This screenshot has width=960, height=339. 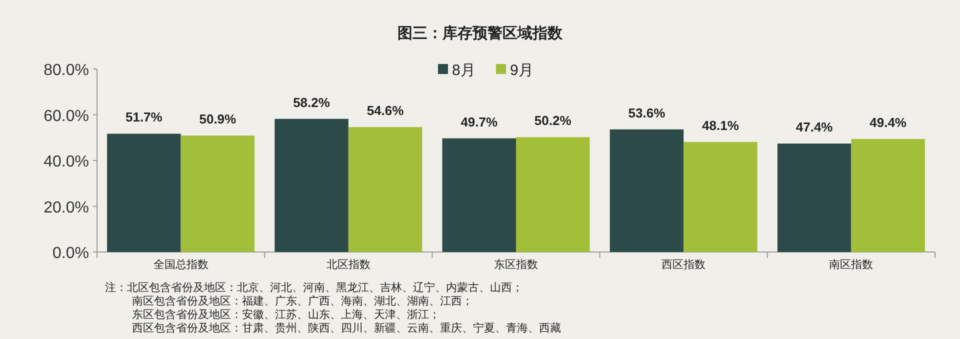 What do you see at coordinates (66, 162) in the screenshot?
I see `y-tick-label: 40.0%` at bounding box center [66, 162].